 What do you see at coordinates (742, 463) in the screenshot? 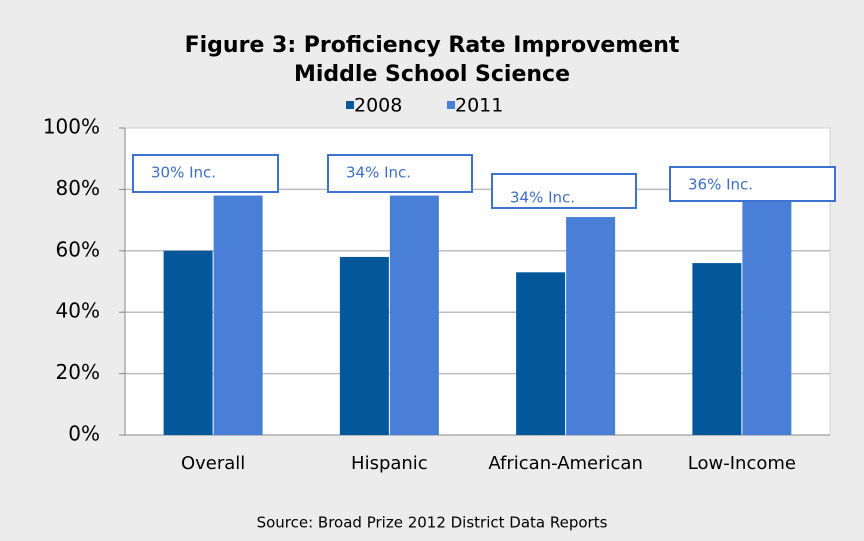
I see `x-tick-label: Low-Income` at bounding box center [742, 463].